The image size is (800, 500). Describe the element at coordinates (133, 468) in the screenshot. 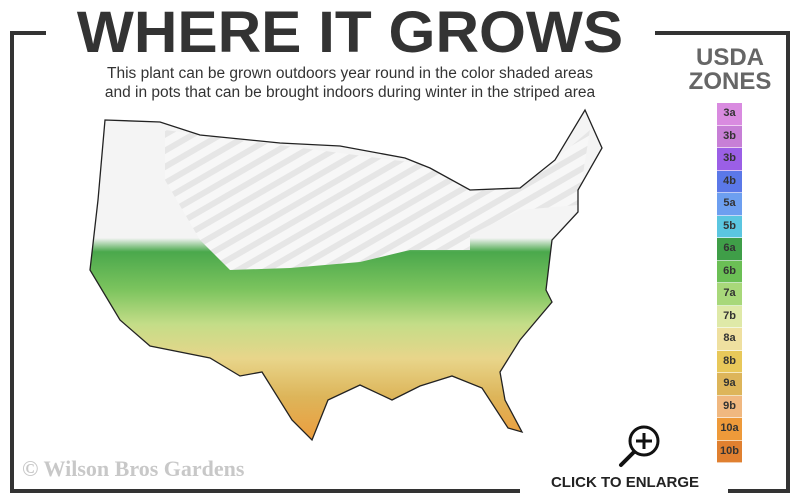

I see `copyright-watermark: © Wilson Bros Gardens` at that location.